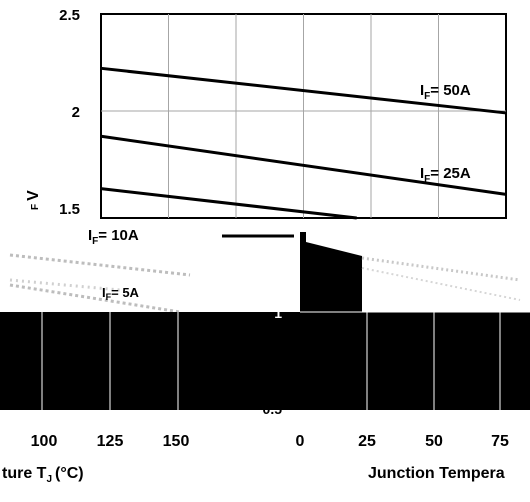 This screenshot has height=502, width=530. What do you see at coordinates (176, 441) in the screenshot?
I see `x-tick-label-left-2: 150` at bounding box center [176, 441].